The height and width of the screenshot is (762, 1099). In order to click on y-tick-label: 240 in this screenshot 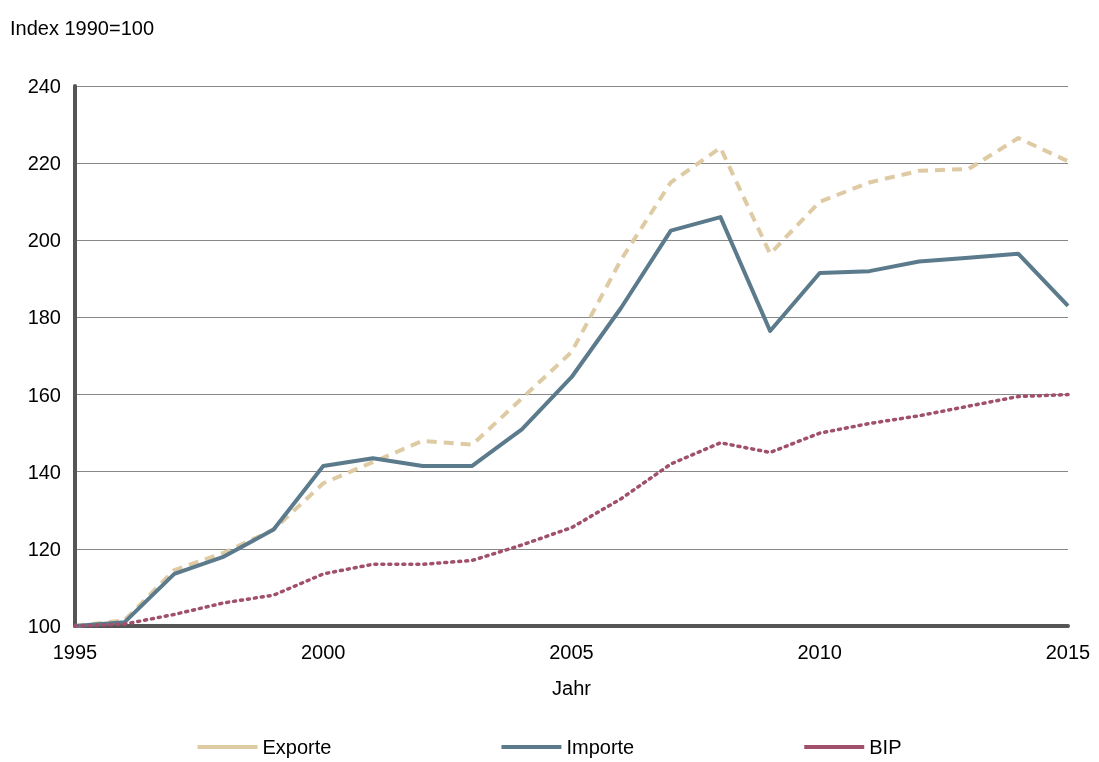, I will do `click(44, 86)`.